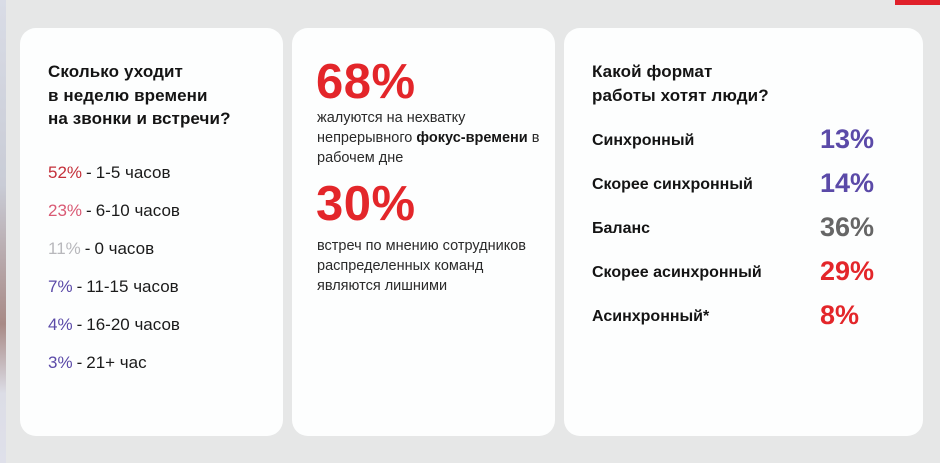 The image size is (940, 463). I want to click on hours-list-item: 3% -21+ час, so click(114, 370).